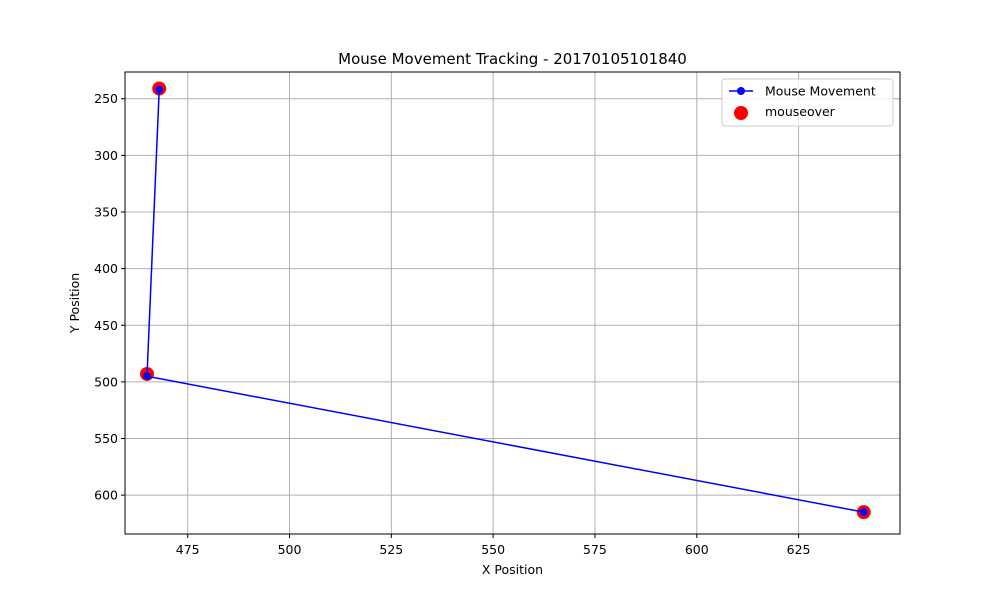 Image resolution: width=1000 pixels, height=604 pixels. I want to click on x-tick-label: 575, so click(595, 549).